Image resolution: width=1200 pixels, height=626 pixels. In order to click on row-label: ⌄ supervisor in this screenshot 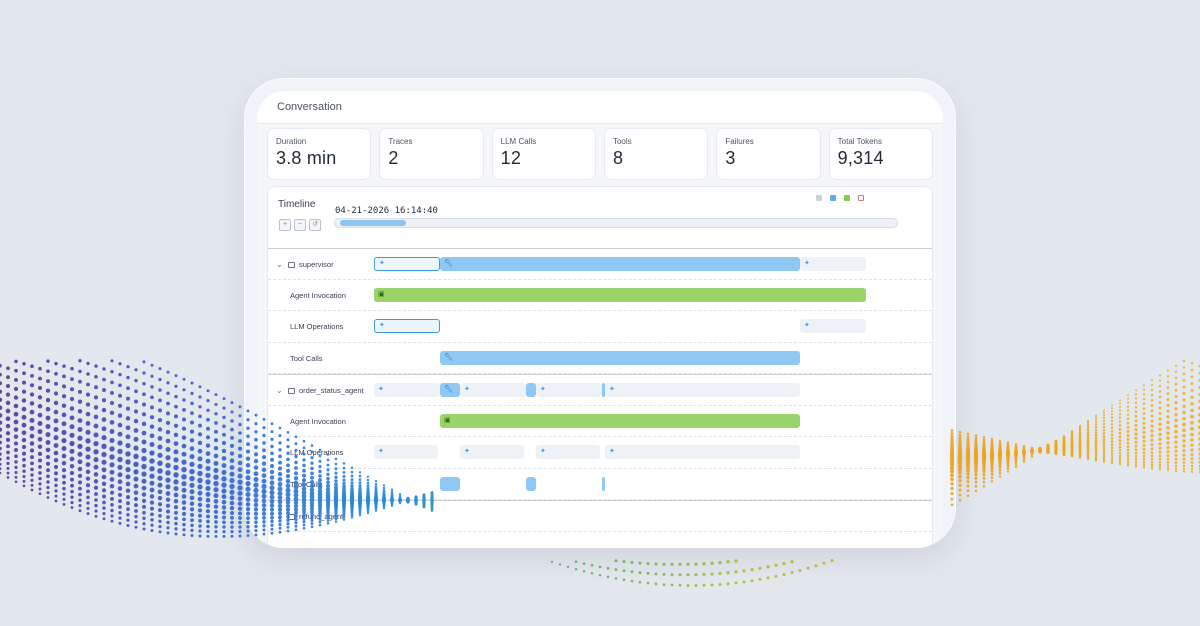, I will do `click(305, 264)`.